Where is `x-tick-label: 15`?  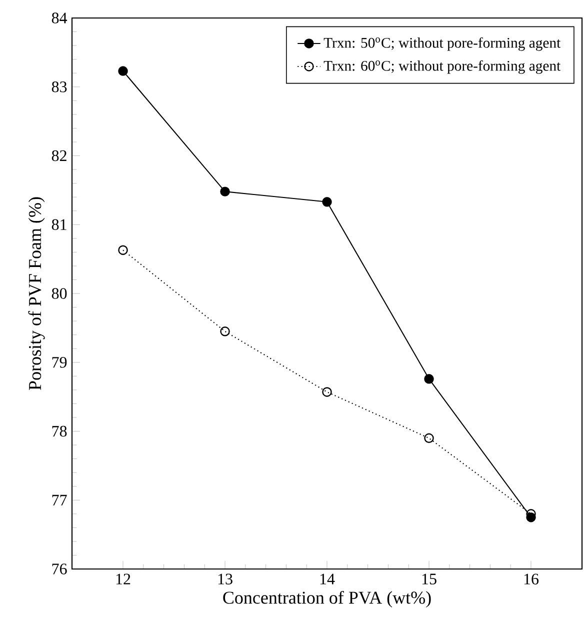
x-tick-label: 15 is located at coordinates (429, 579).